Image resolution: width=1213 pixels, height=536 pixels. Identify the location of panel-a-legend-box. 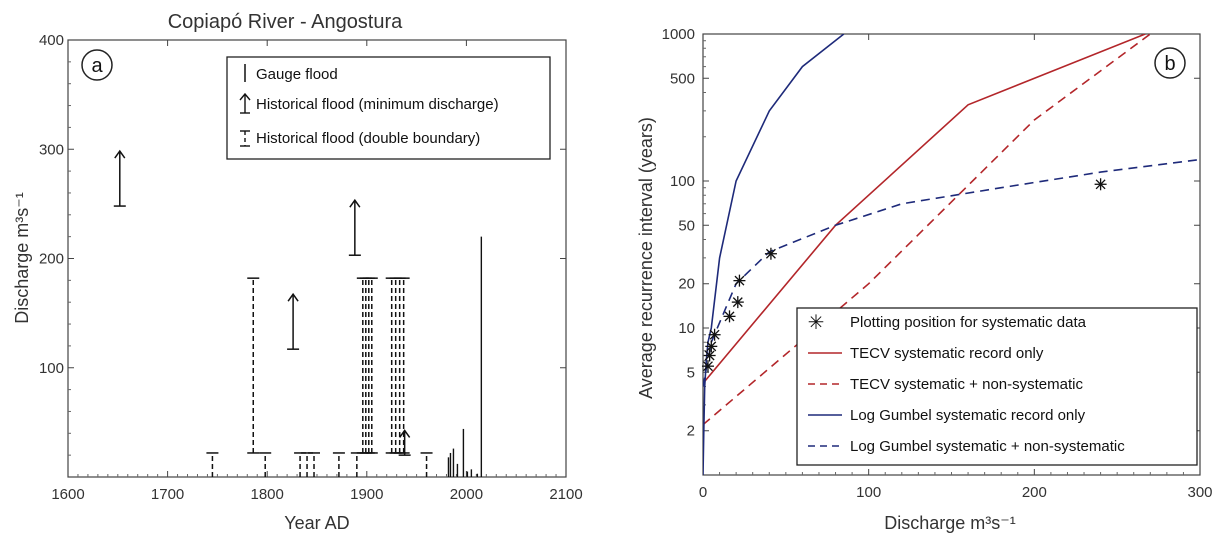
(388, 108).